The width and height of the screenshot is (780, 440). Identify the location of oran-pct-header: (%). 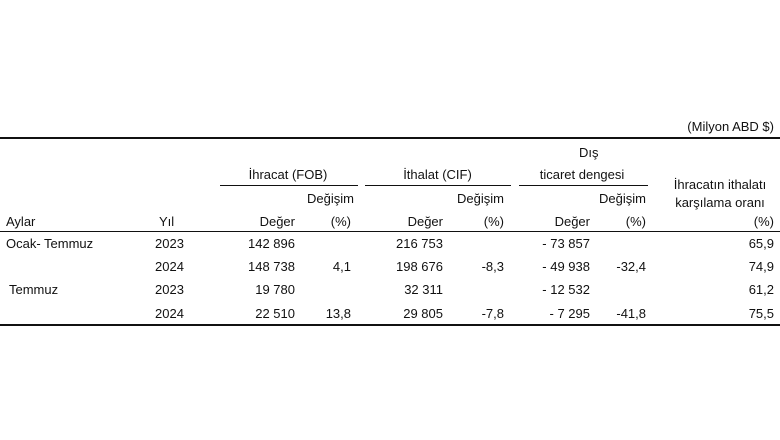
(763, 221).